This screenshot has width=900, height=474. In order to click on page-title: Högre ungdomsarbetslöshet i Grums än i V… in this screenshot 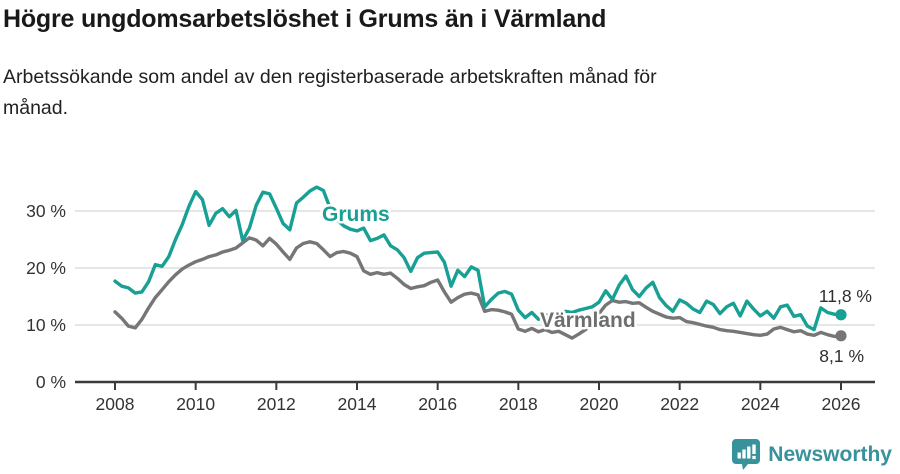, I will do `click(305, 19)`.